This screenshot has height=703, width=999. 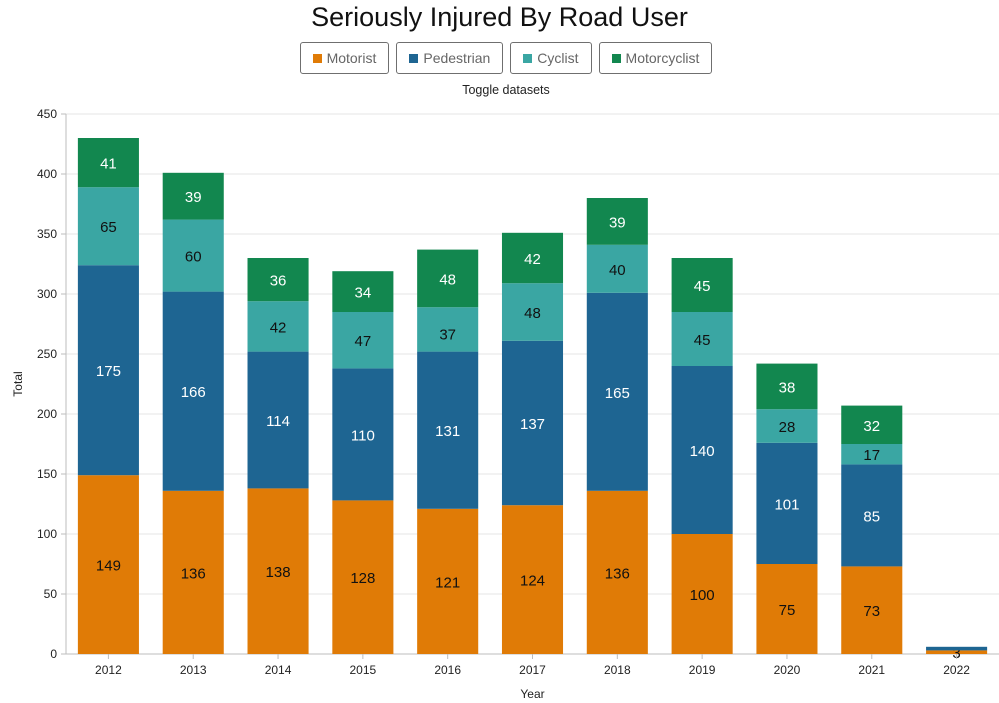 What do you see at coordinates (47, 354) in the screenshot?
I see `y-tick-label: 250` at bounding box center [47, 354].